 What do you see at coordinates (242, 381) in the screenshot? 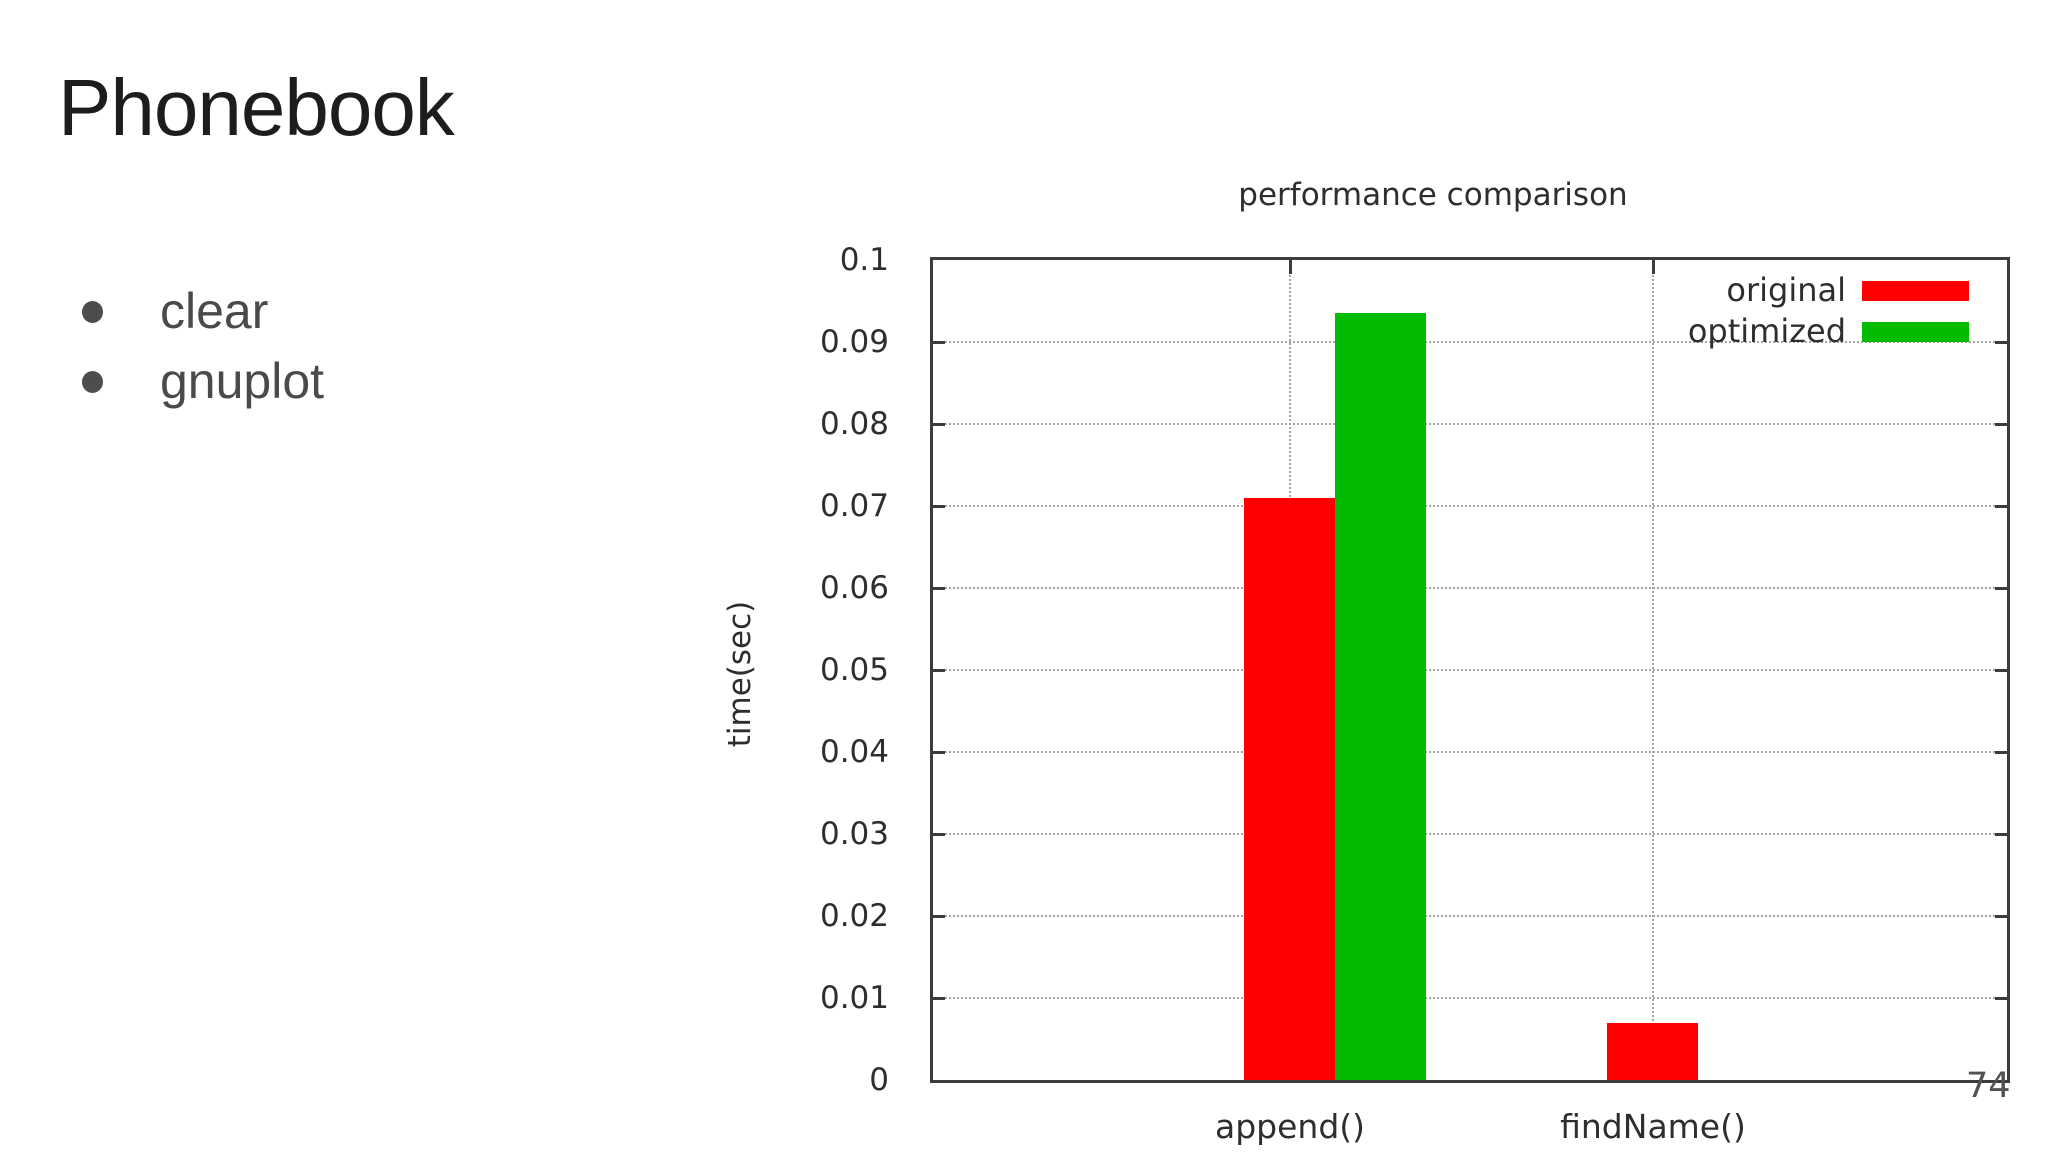
I see `bullet-text: gnuplot` at bounding box center [242, 381].